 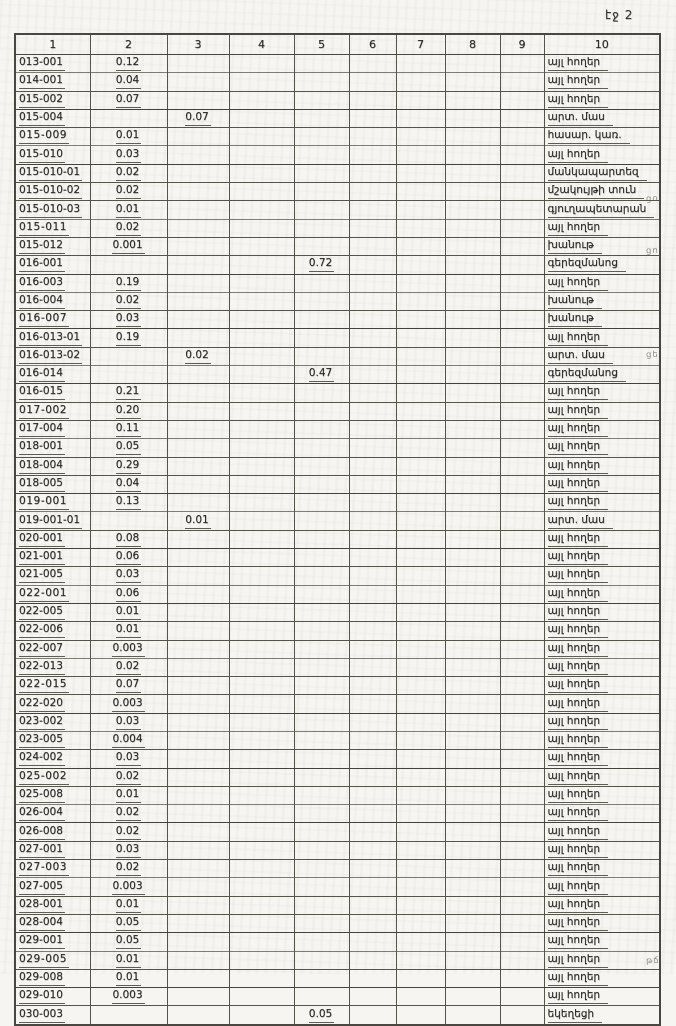 What do you see at coordinates (52, 795) in the screenshot?
I see `parcel-code-cell: 025-008` at bounding box center [52, 795].